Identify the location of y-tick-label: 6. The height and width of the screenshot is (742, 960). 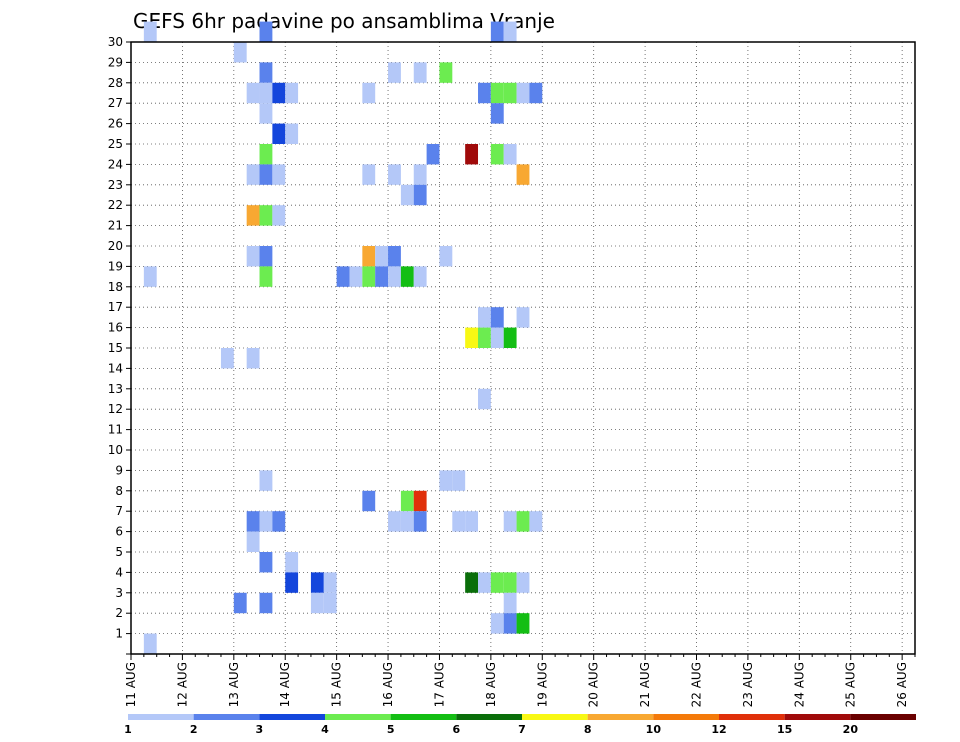
(119, 532).